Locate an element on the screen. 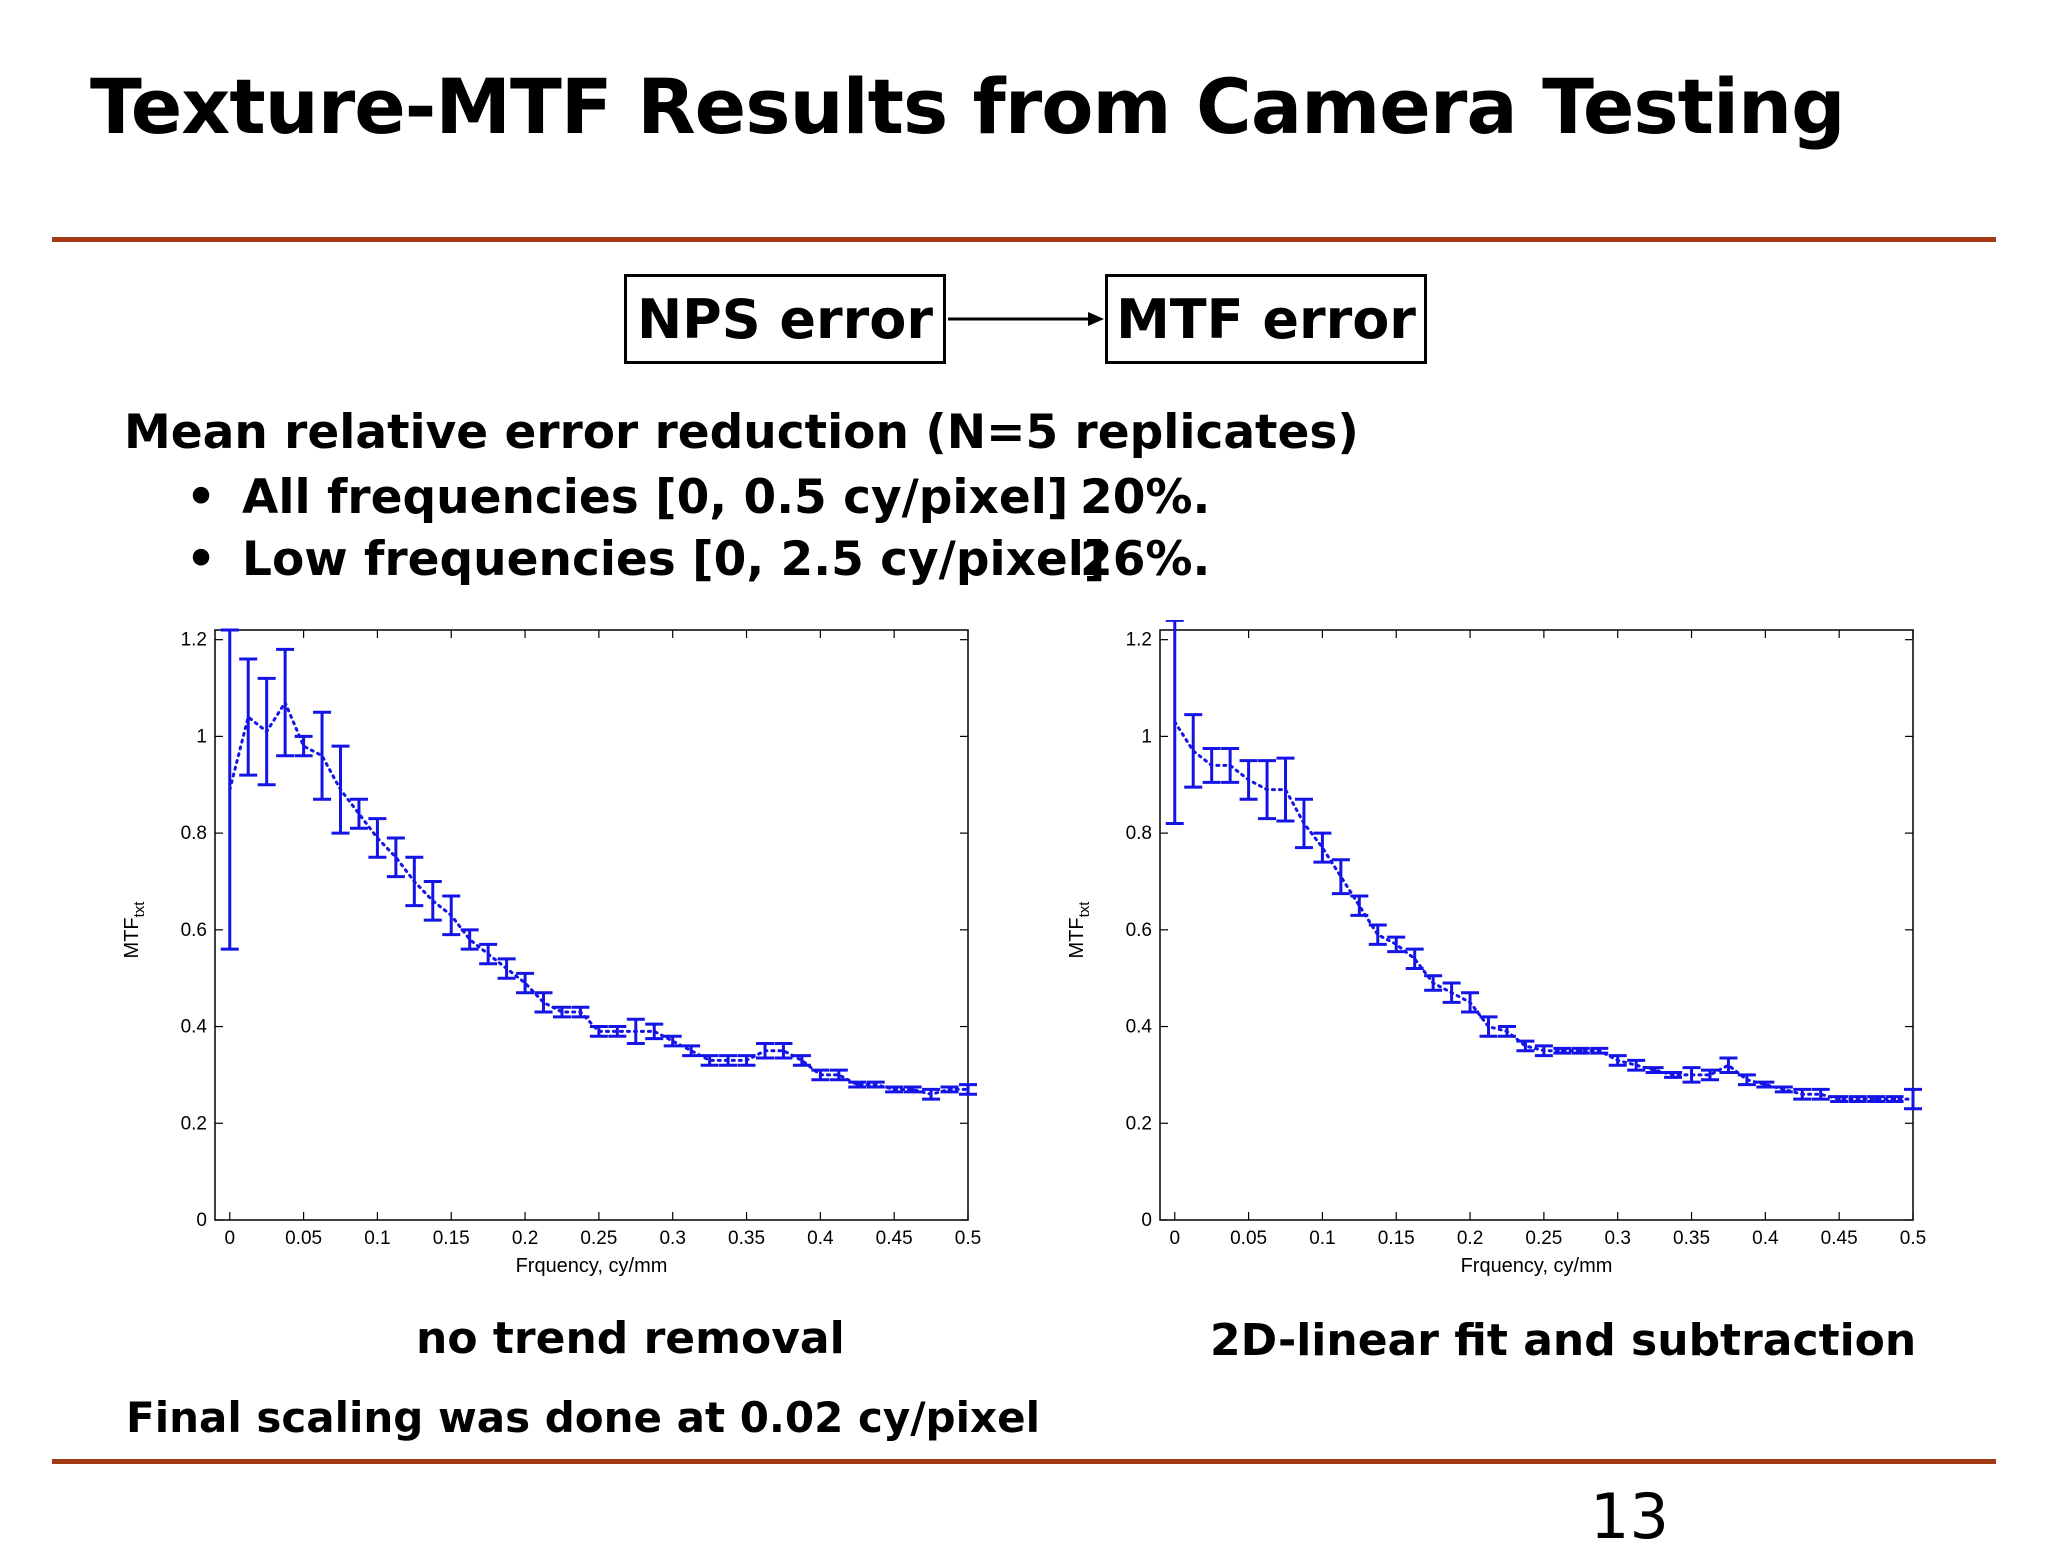 Image resolution: width=2048 pixels, height=1553 pixels. bottom-divider is located at coordinates (1024, 1461).